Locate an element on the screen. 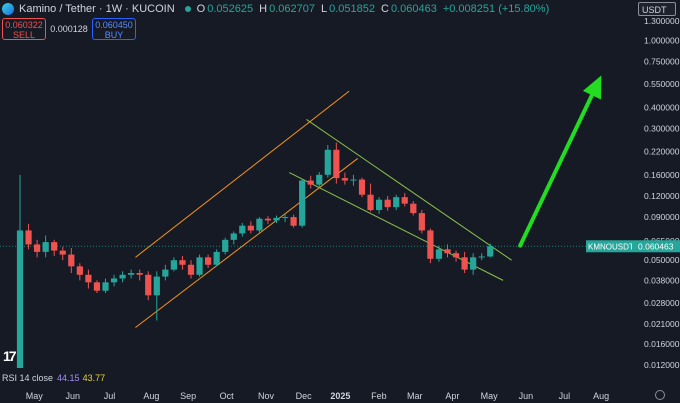 The height and width of the screenshot is (403, 680). price-axis-label: 0.120000 is located at coordinates (662, 196).